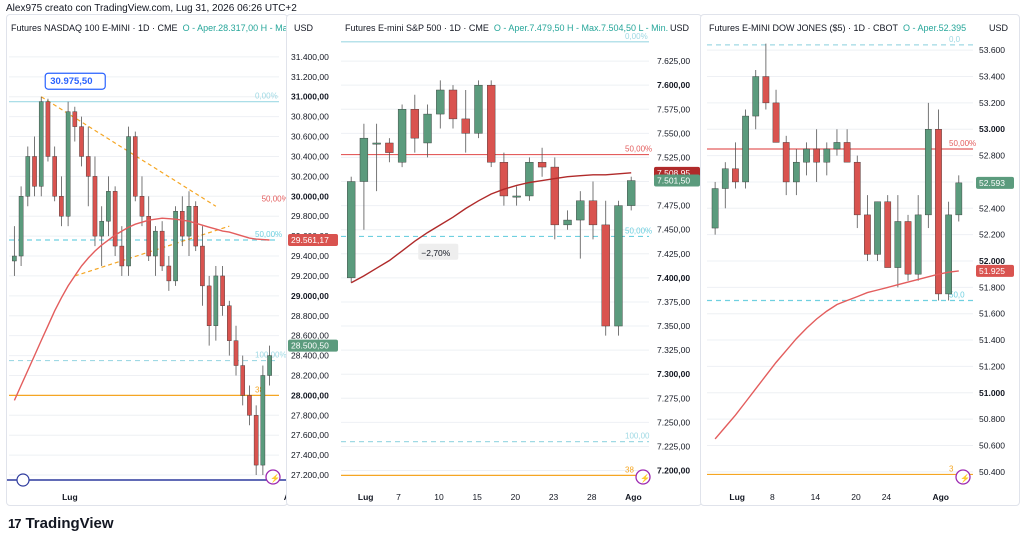 This screenshot has width=1024, height=544. I want to click on y-tick-label: 31.000,00, so click(310, 97).